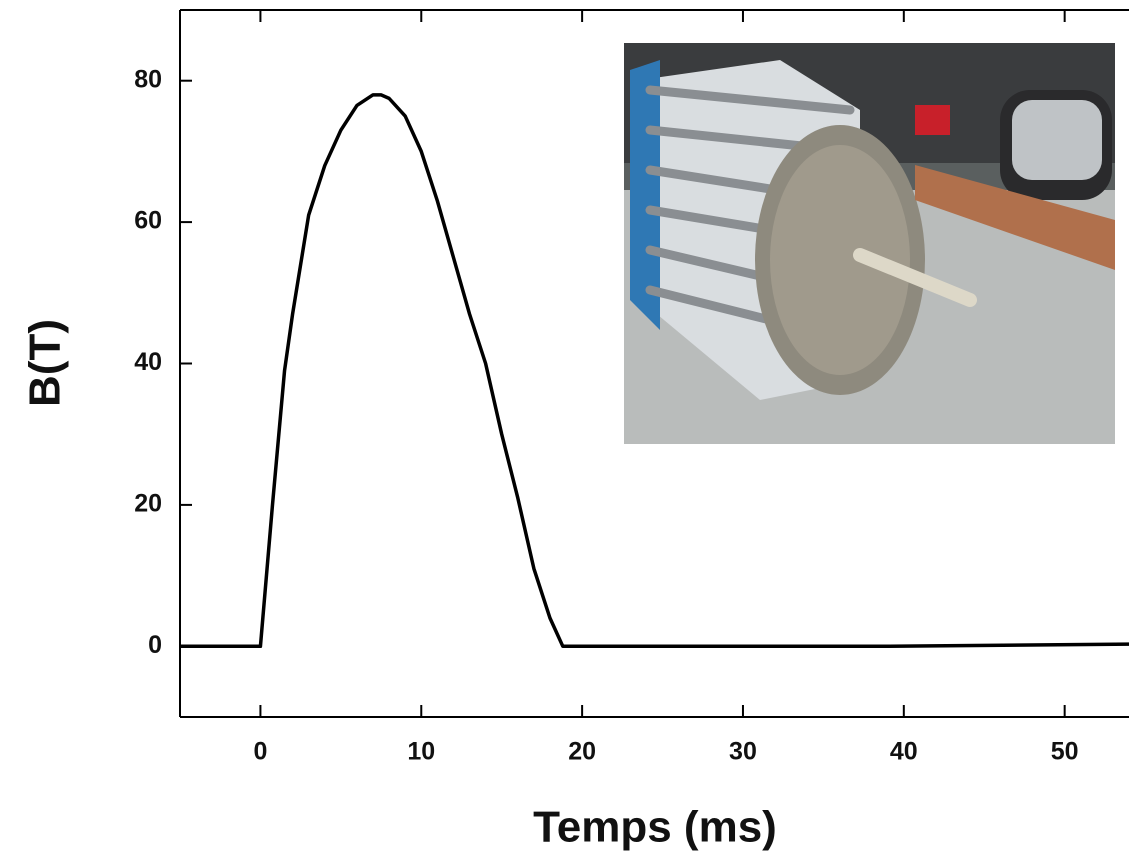 Image resolution: width=1129 pixels, height=863 pixels. What do you see at coordinates (155, 645) in the screenshot?
I see `y-tick-label: 0` at bounding box center [155, 645].